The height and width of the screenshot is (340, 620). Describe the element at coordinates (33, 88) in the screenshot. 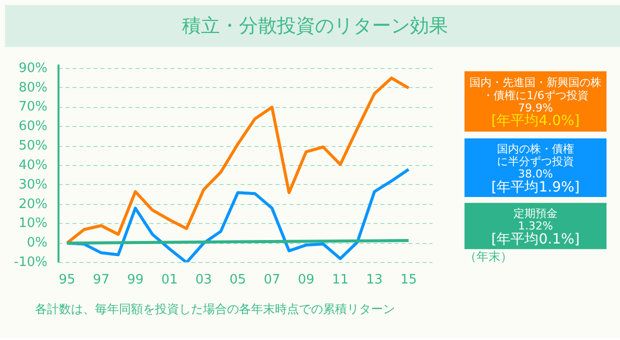

I see `y-tick-label: 80%` at that location.